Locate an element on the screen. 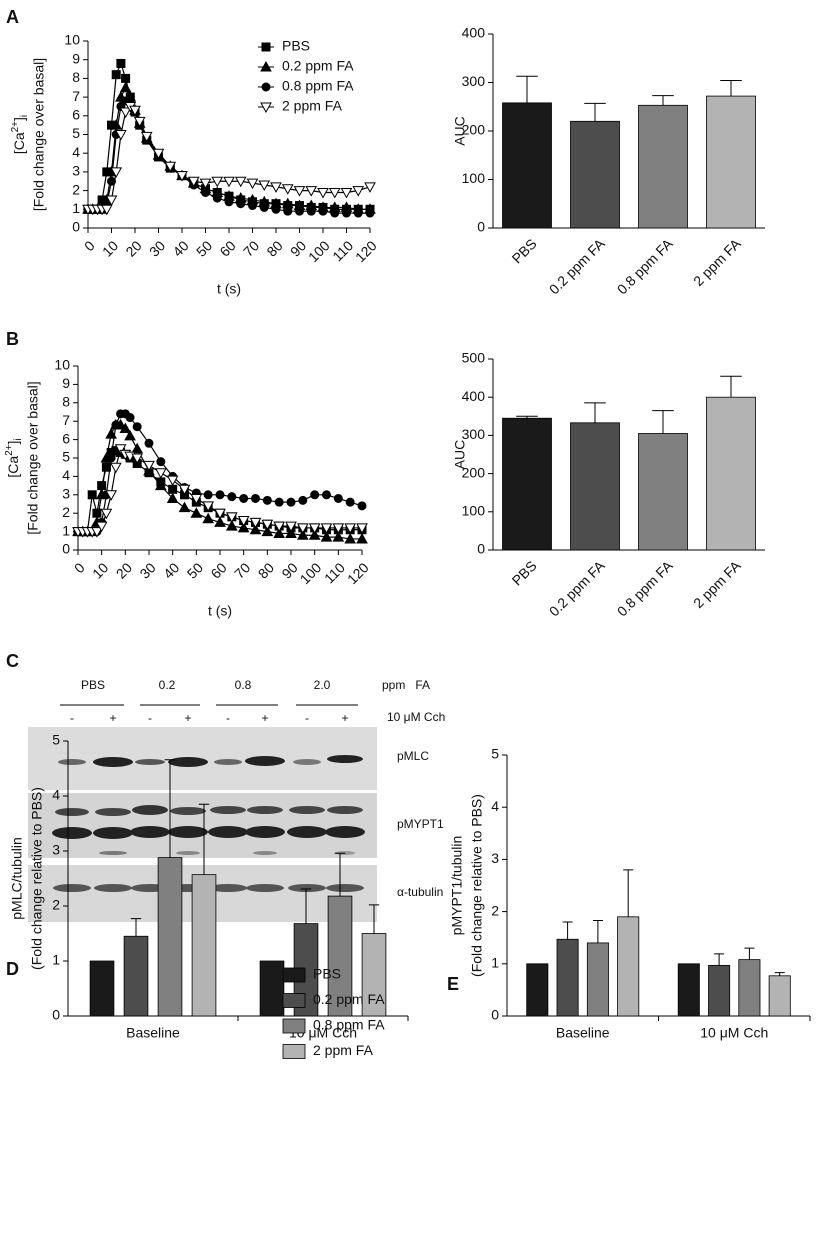  x-tick-label: 30 is located at coordinates (147, 570).